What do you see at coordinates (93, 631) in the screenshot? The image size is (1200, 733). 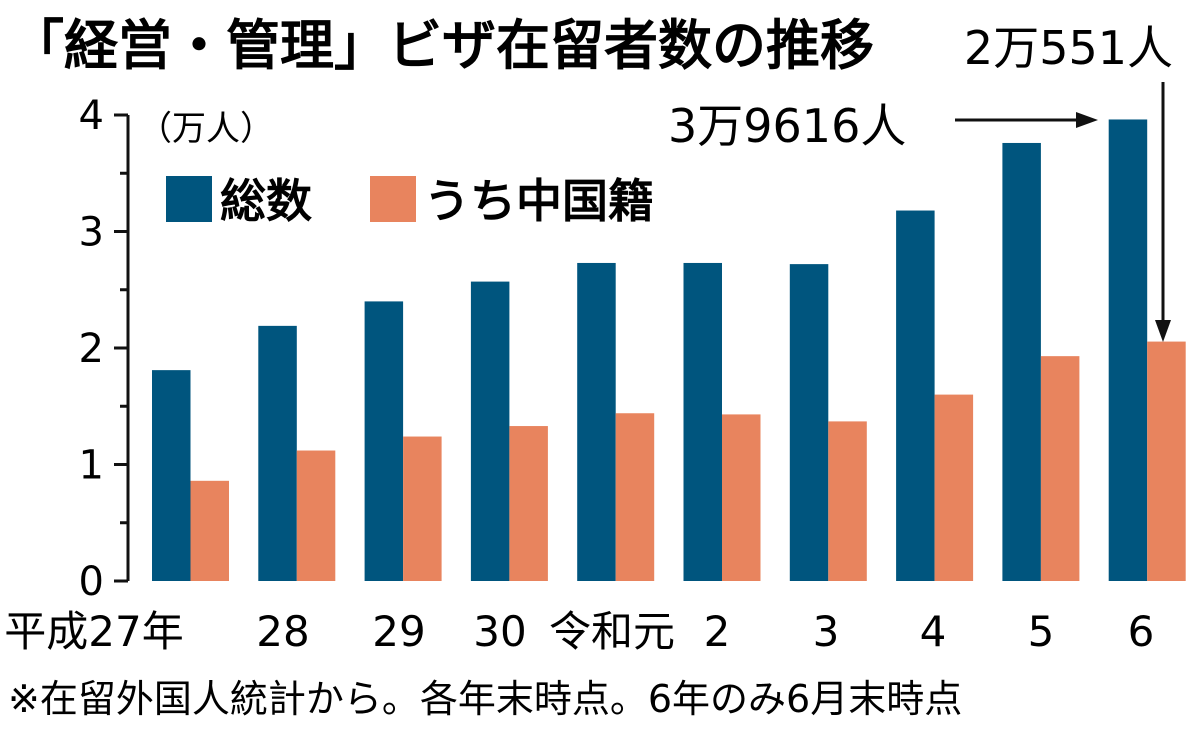 I see `x-tick-label: 平成27年` at bounding box center [93, 631].